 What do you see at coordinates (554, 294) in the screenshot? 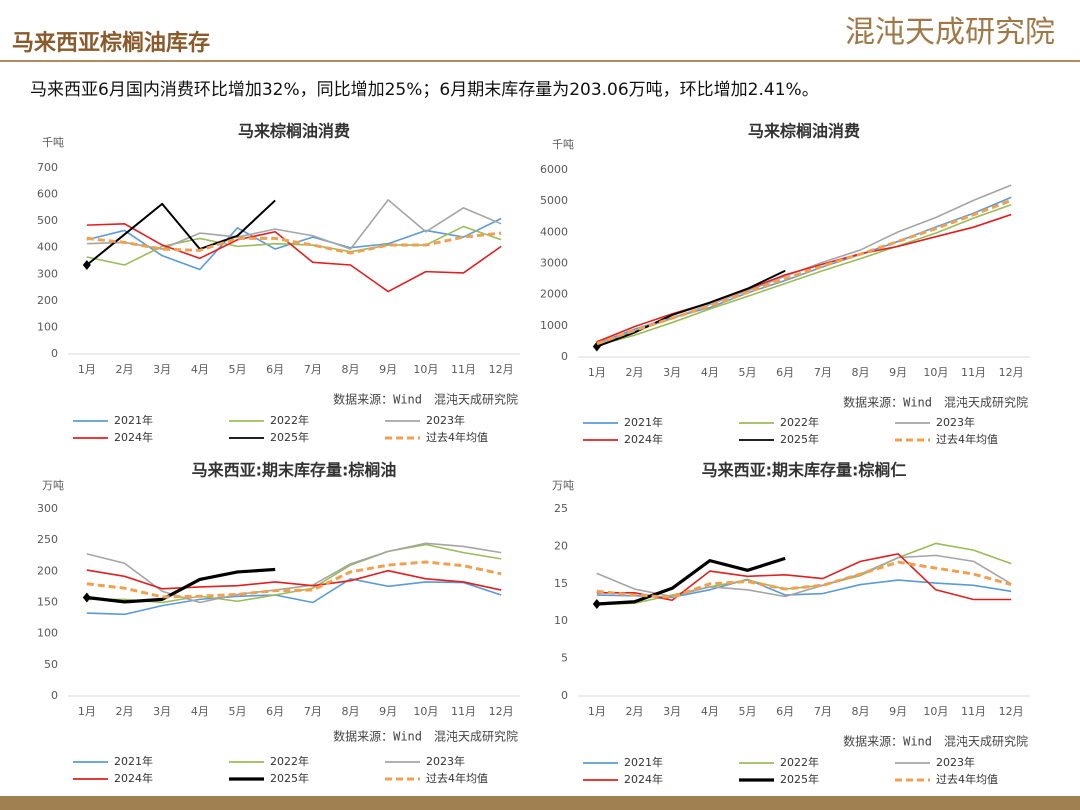
I see `y-tick-label: 2000` at bounding box center [554, 294].